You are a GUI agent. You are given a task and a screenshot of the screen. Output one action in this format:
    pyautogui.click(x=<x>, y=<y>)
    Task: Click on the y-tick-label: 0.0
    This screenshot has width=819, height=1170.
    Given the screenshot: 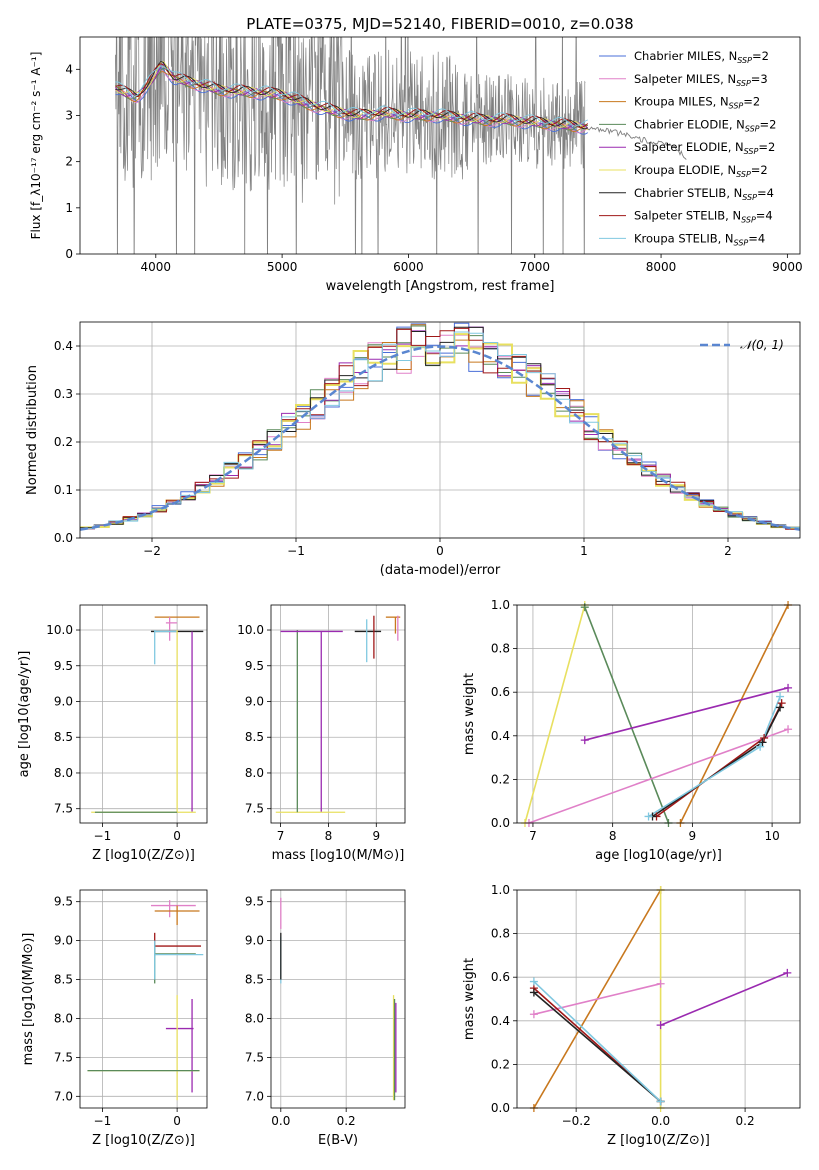 What is the action you would take?
    pyautogui.click(x=500, y=1108)
    